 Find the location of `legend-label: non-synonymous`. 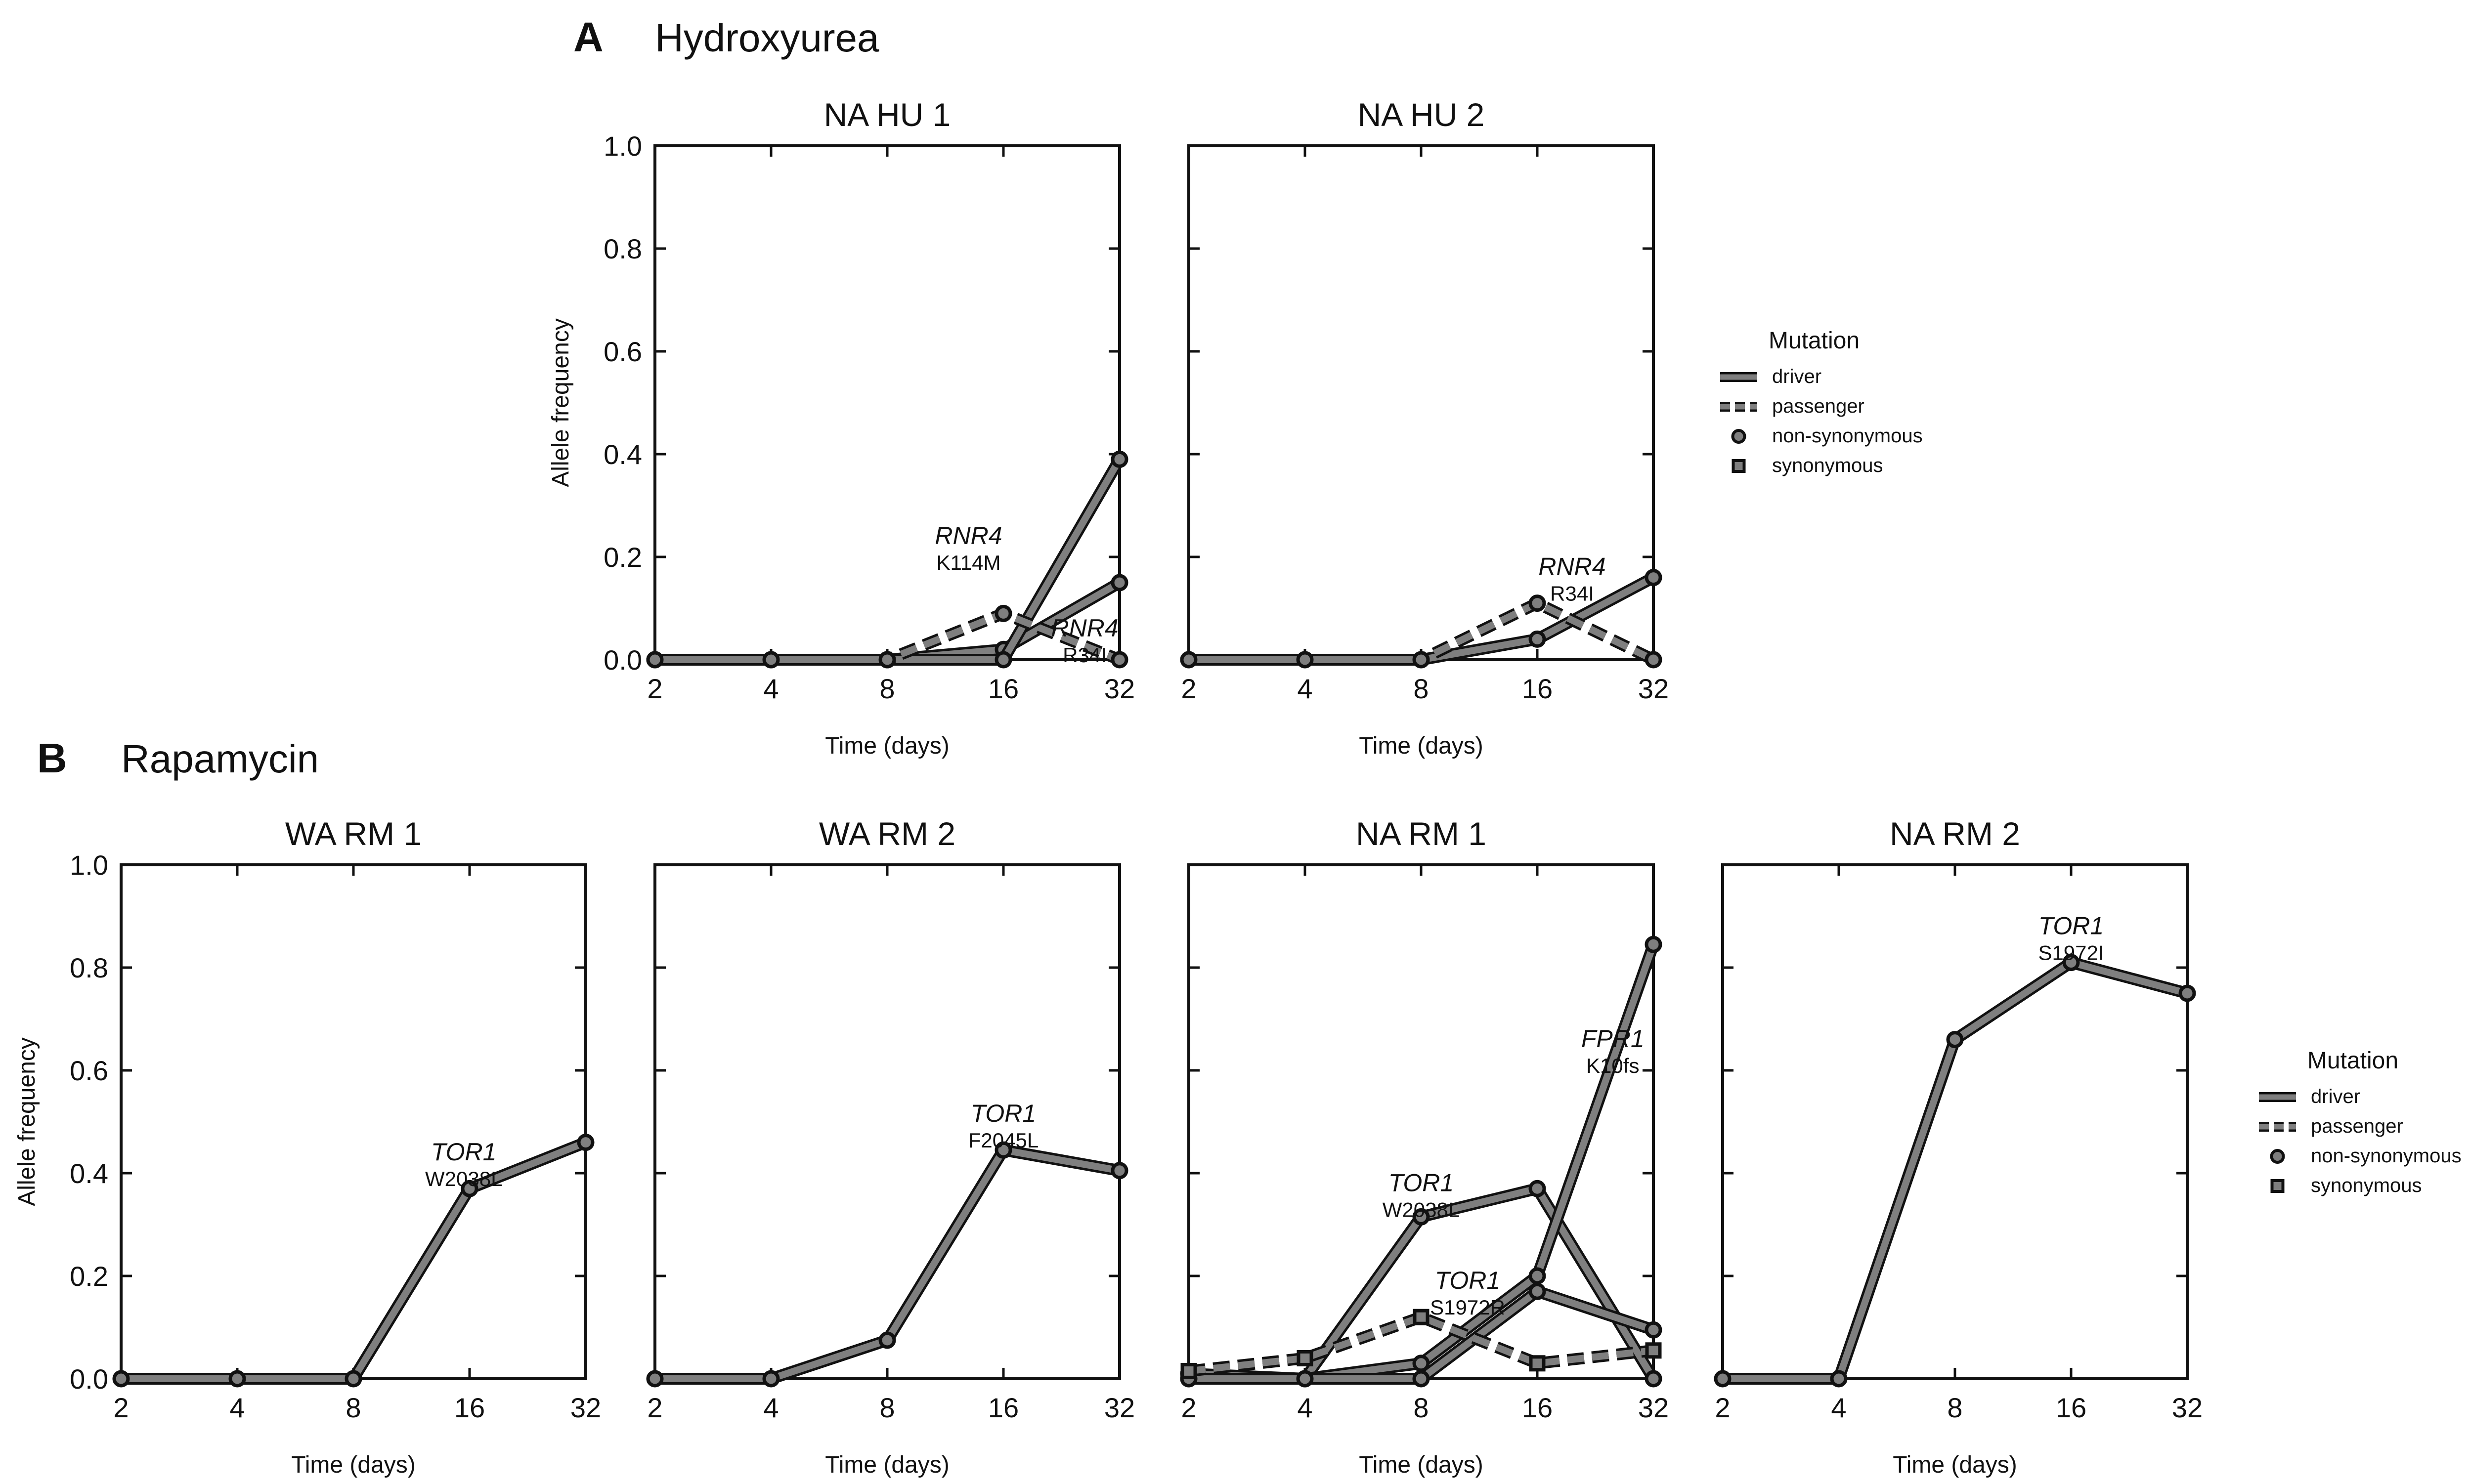

legend-label: non-synonymous is located at coordinates (1847, 436).